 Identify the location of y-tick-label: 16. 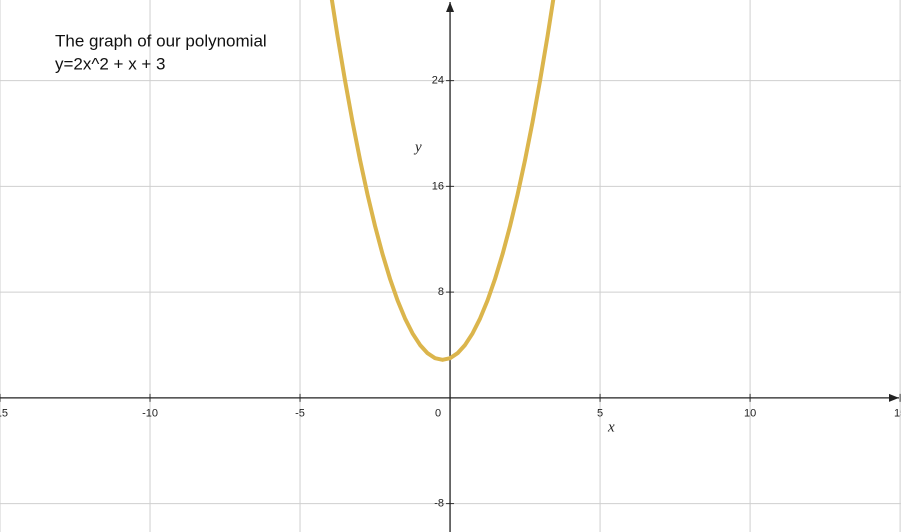
(438, 186).